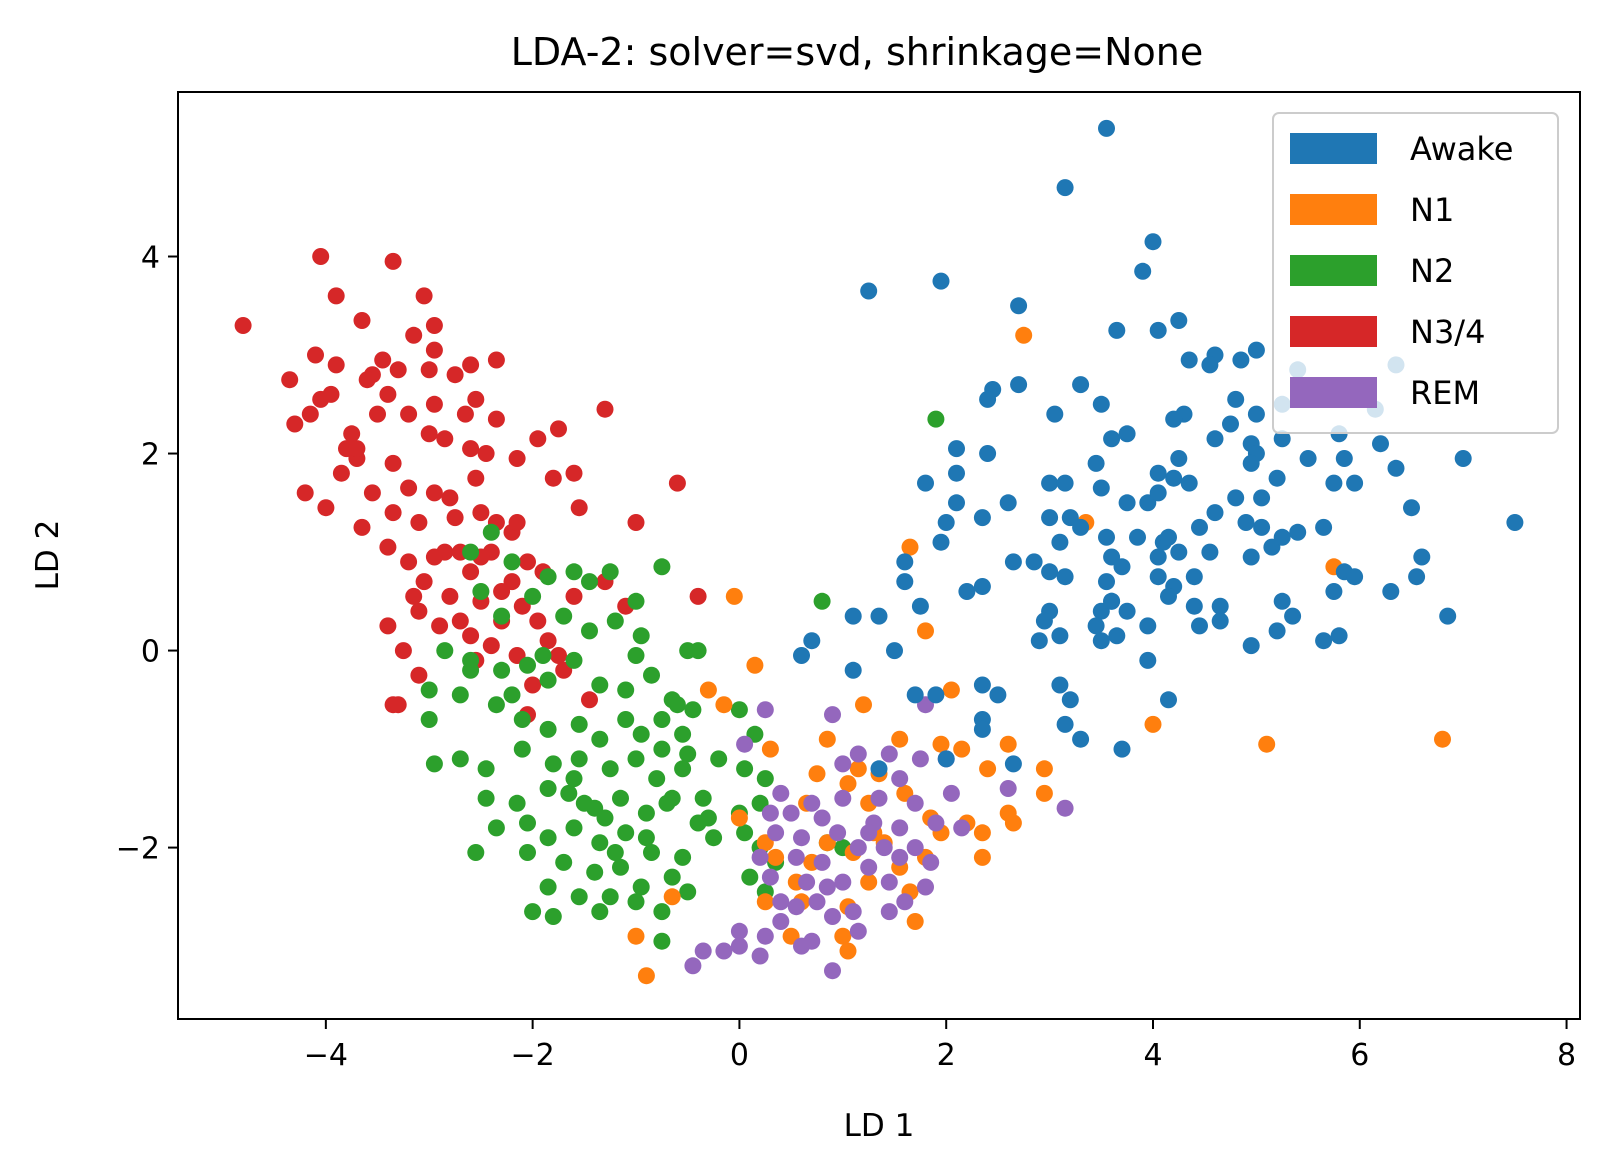 This screenshot has height=1172, width=1603. Describe the element at coordinates (940, 1046) in the screenshot. I see `x-axis-ticks: −4 −2 0 2 4 6 8` at that location.